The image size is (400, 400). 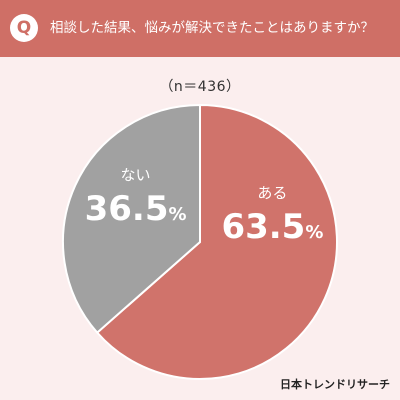 What do you see at coordinates (272, 193) in the screenshot?
I see `slice-label-yes: ある` at bounding box center [272, 193].